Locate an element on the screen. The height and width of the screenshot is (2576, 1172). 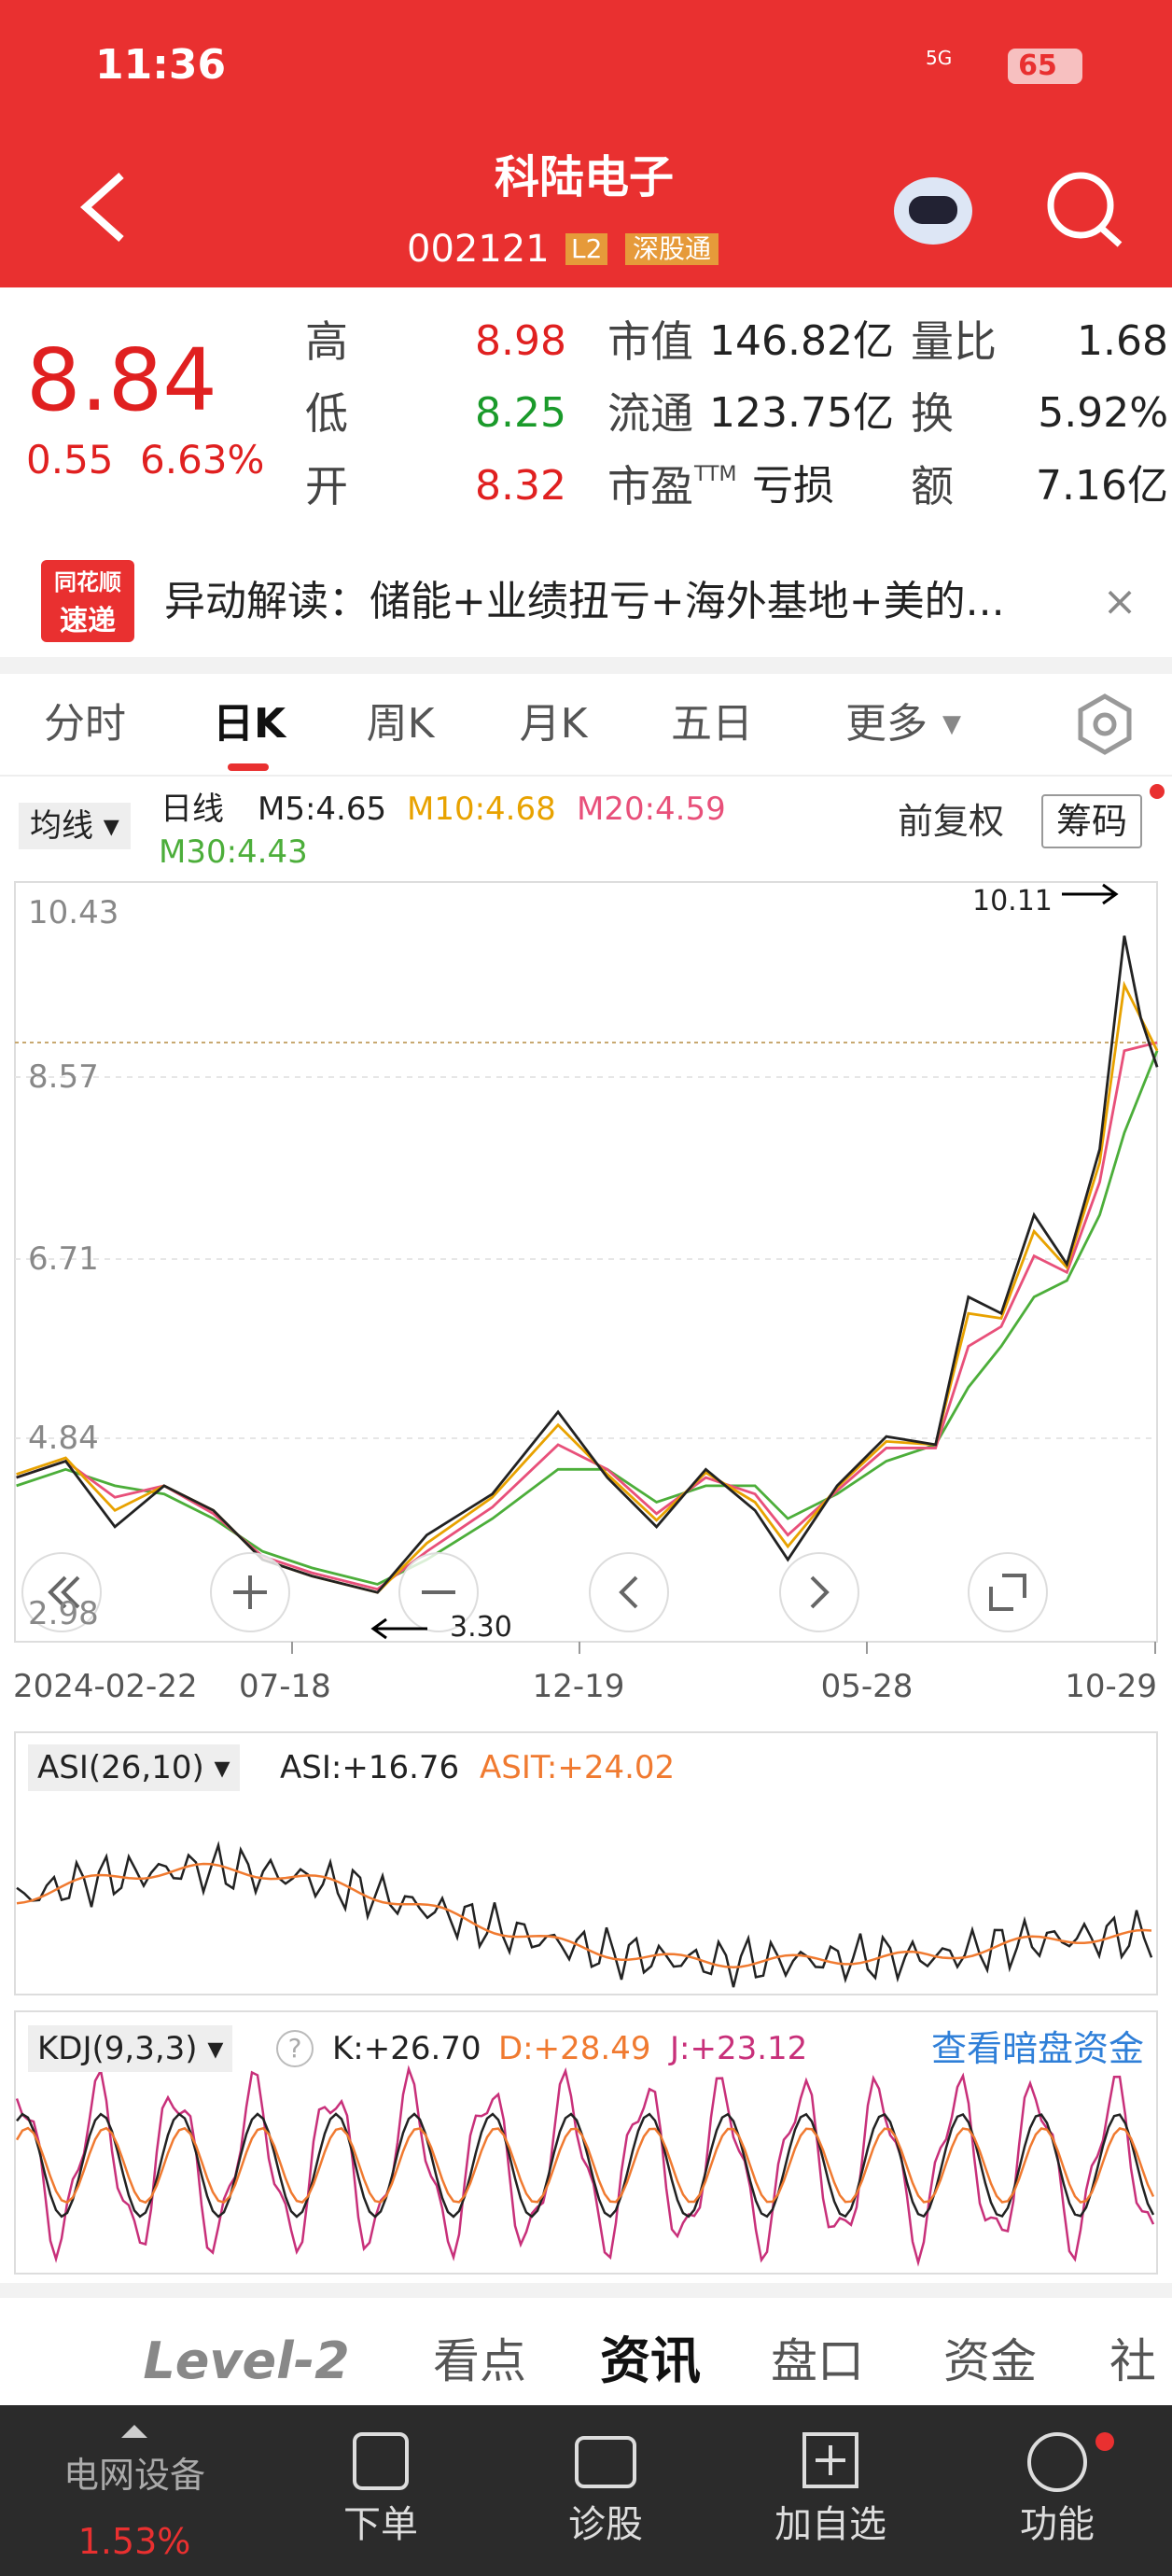
ma30: M30:4.43 is located at coordinates (233, 852).